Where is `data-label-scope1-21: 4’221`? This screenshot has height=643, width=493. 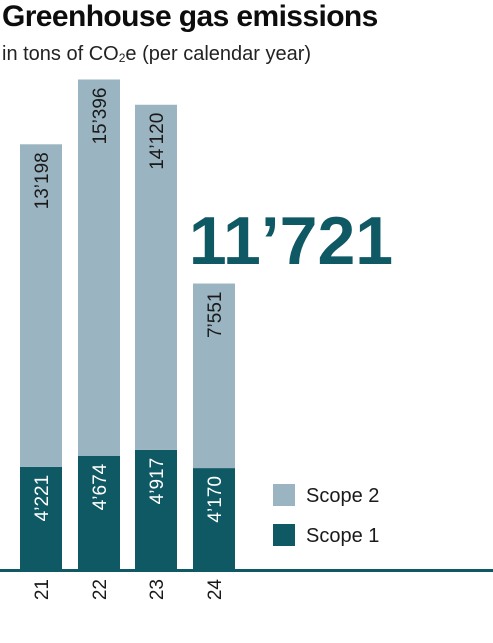
data-label-scope1-21: 4’221 is located at coordinates (42, 498).